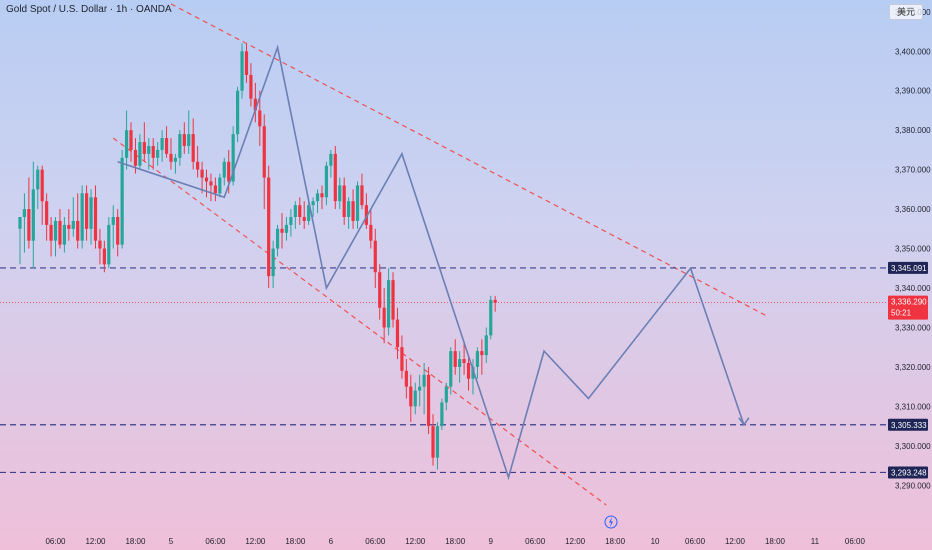 The width and height of the screenshot is (932, 550). Describe the element at coordinates (906, 12) in the screenshot. I see `currency-button: 美元` at that location.